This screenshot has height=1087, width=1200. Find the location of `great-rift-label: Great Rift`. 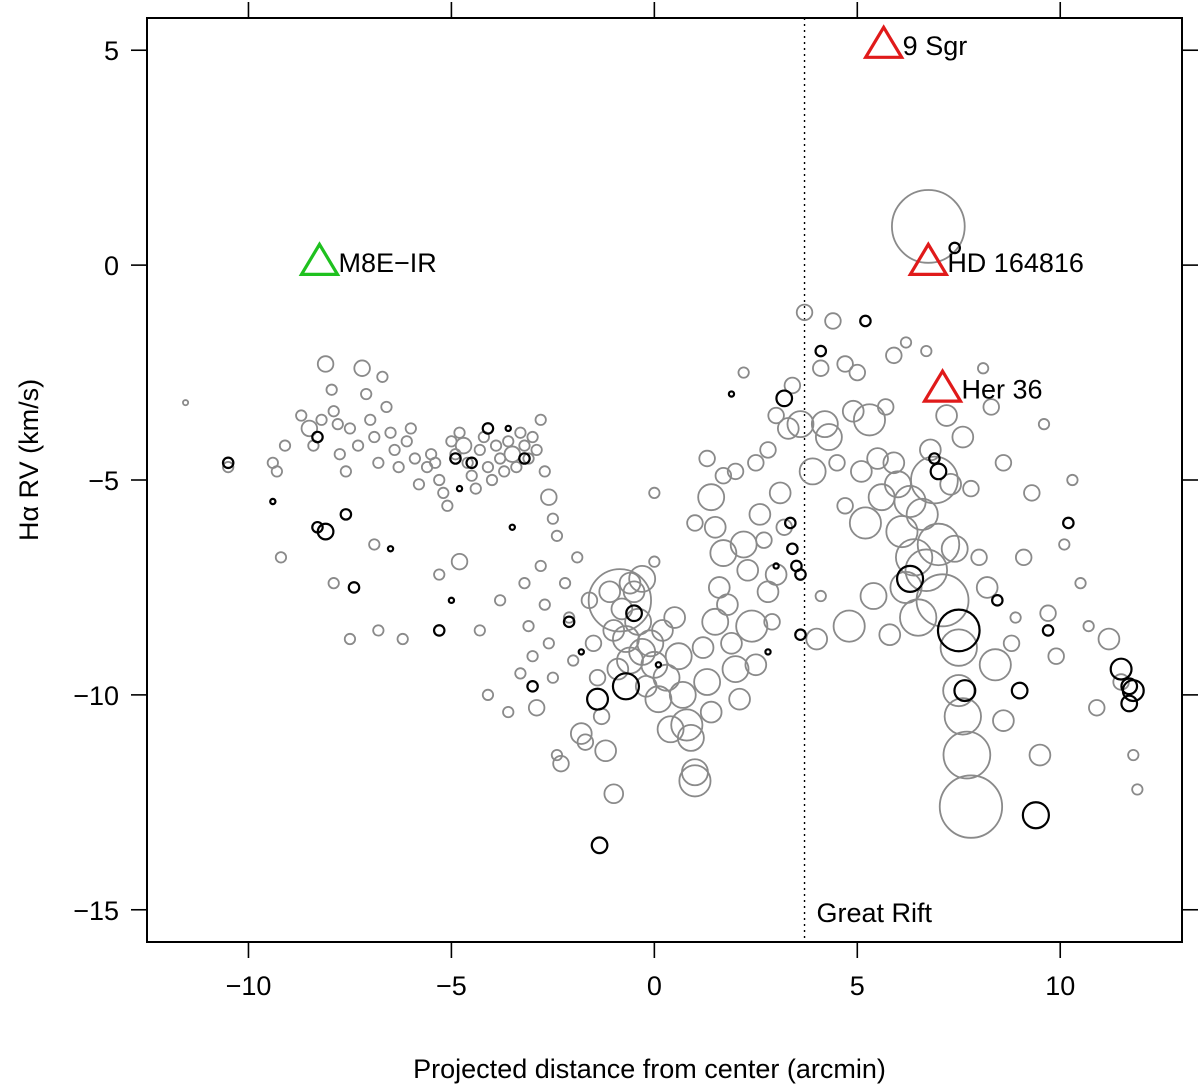

great-rift-label: Great Rift is located at coordinates (875, 913).